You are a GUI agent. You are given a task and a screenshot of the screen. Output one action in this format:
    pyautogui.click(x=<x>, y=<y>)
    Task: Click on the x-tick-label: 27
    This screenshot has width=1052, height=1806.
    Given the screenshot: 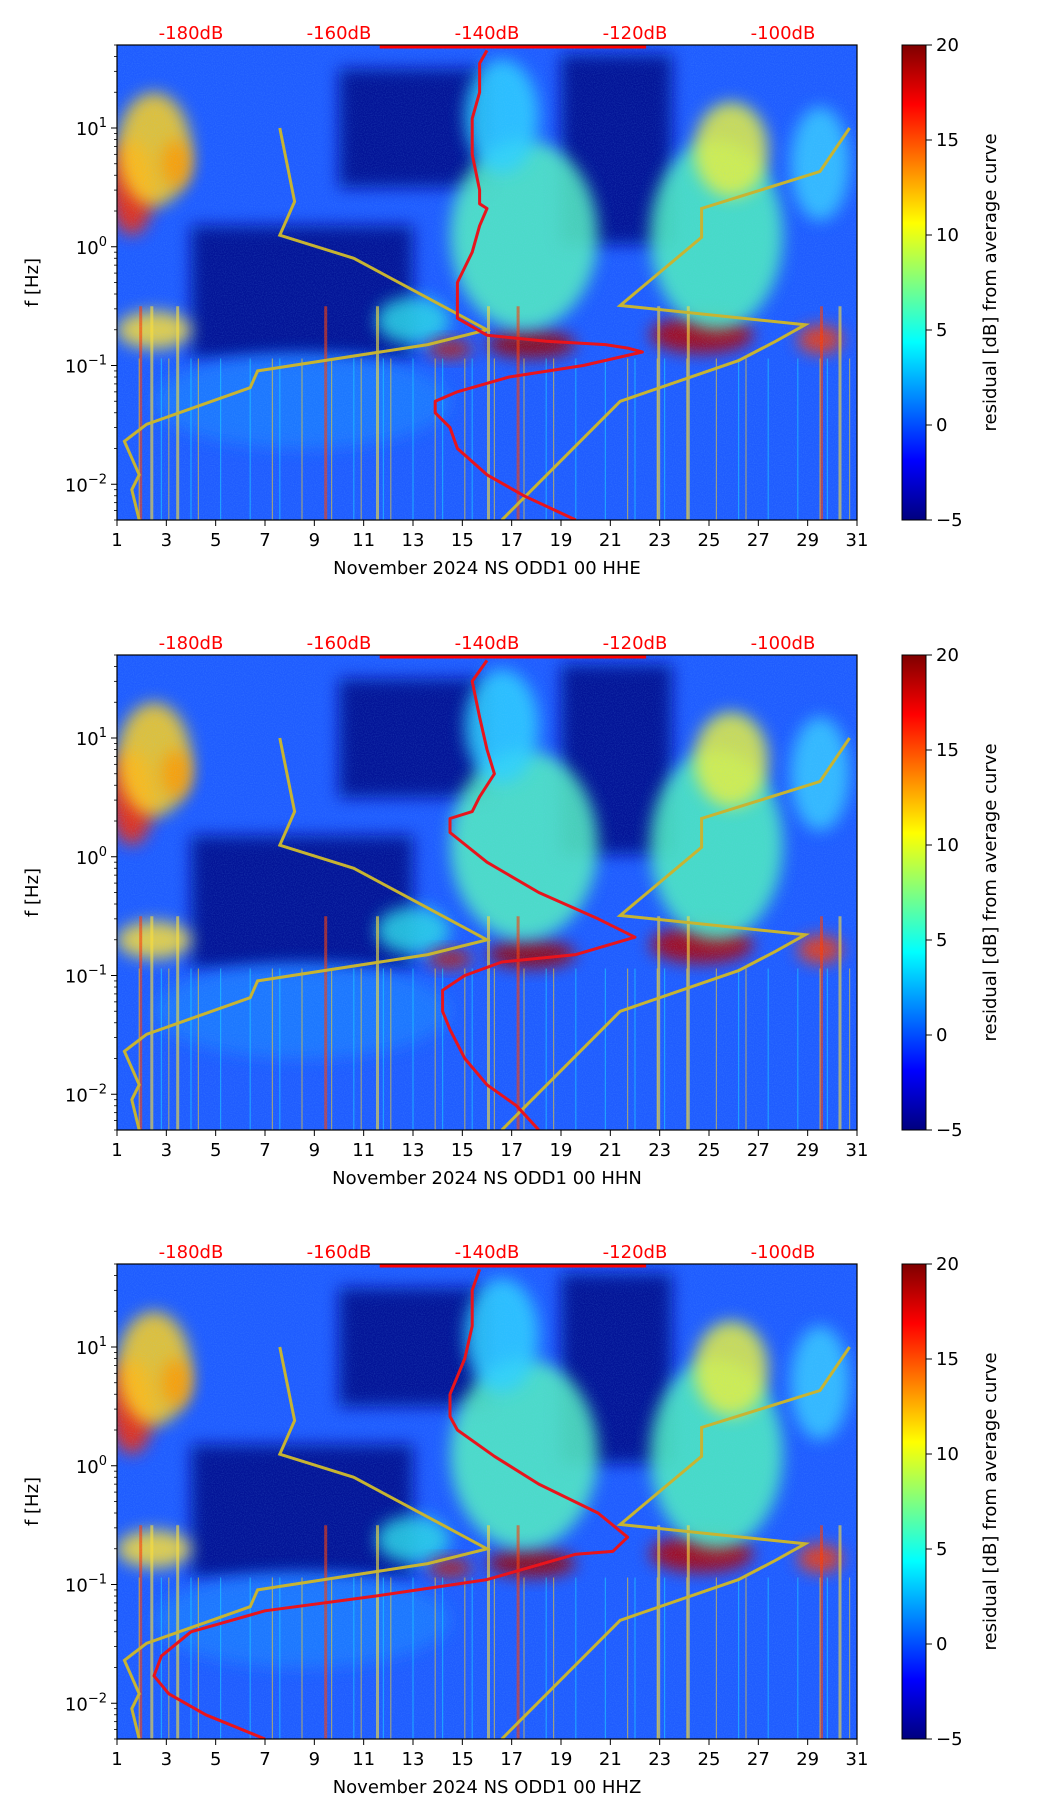 What is the action you would take?
    pyautogui.click(x=758, y=1150)
    